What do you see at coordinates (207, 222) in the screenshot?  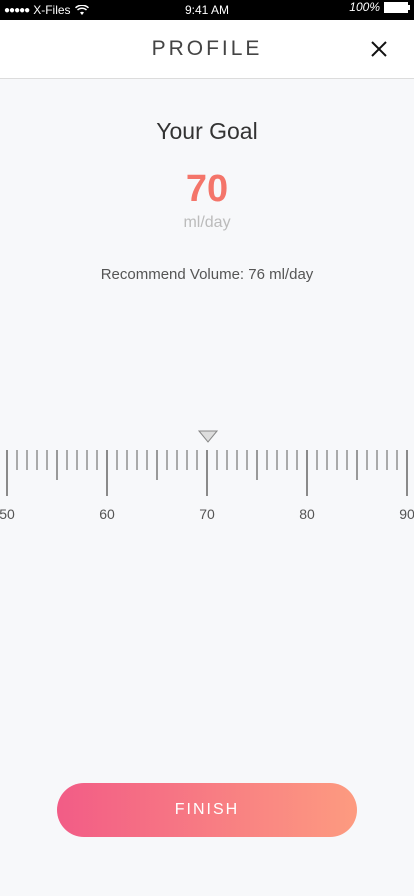 I see `goal-unit: ml/day` at bounding box center [207, 222].